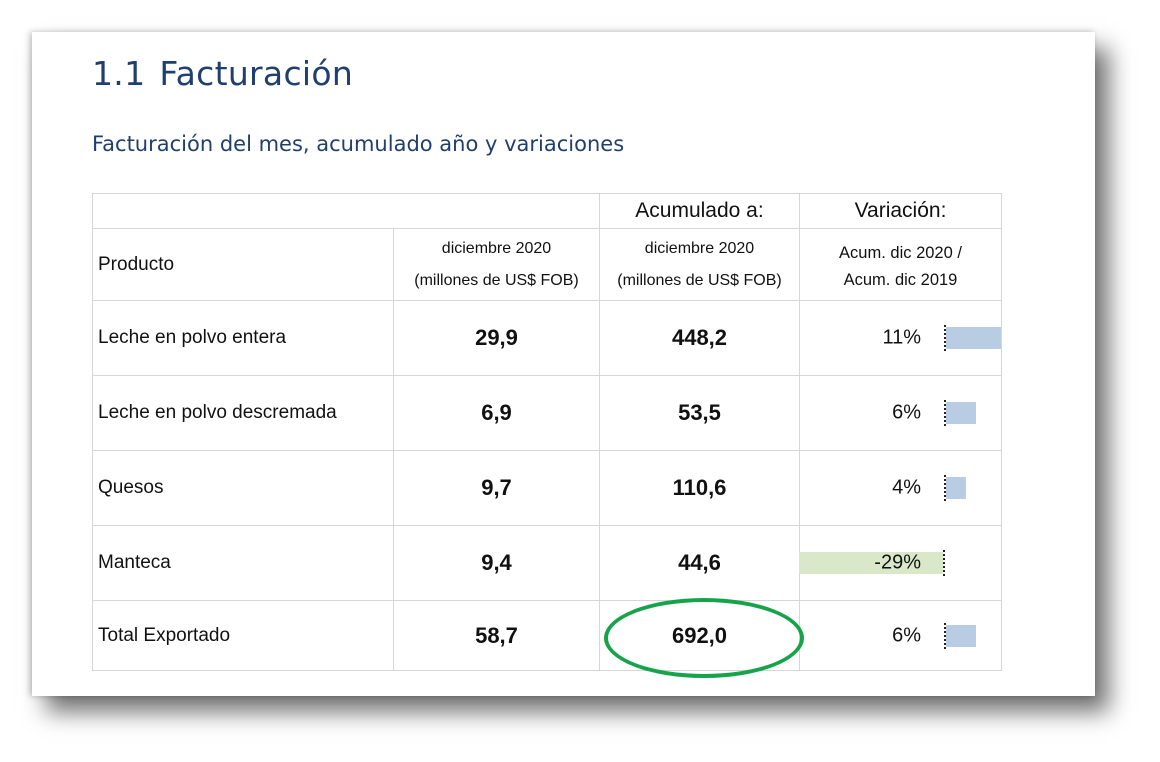  Describe the element at coordinates (243, 563) in the screenshot. I see `product-cell: Manteca` at that location.